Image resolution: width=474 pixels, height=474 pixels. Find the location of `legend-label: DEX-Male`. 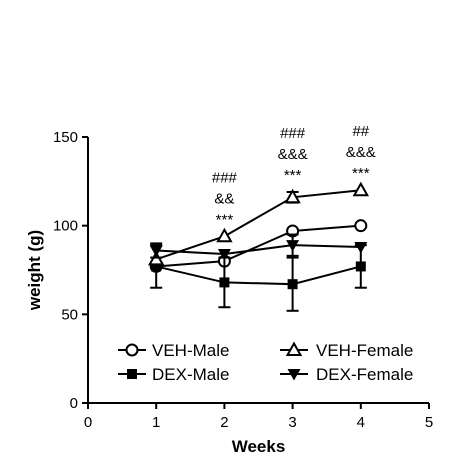

legend-label: DEX-Male is located at coordinates (190, 374).